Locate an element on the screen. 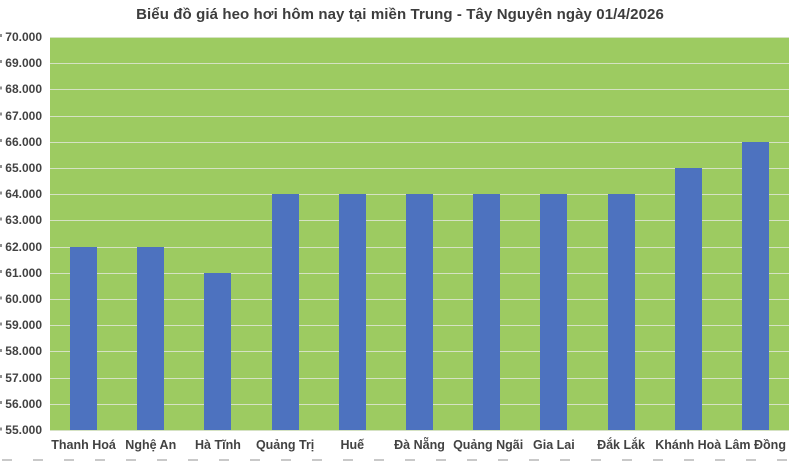 The width and height of the screenshot is (800, 463). y-tick-label: 65.000 is located at coordinates (23, 168).